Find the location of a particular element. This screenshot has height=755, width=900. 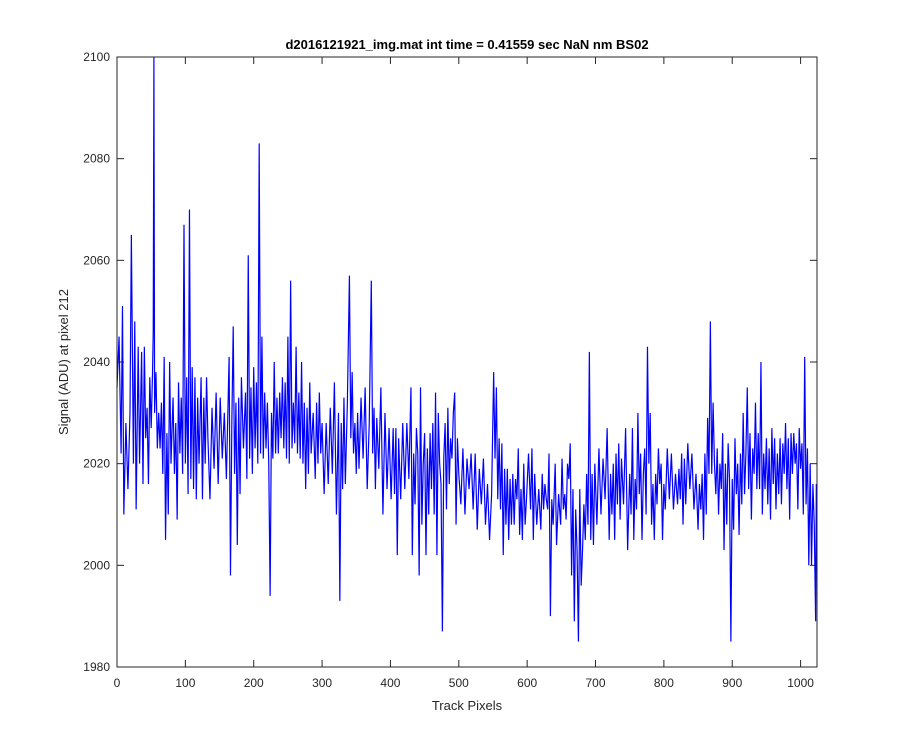

y-tick-label: 2040 is located at coordinates (96, 362).